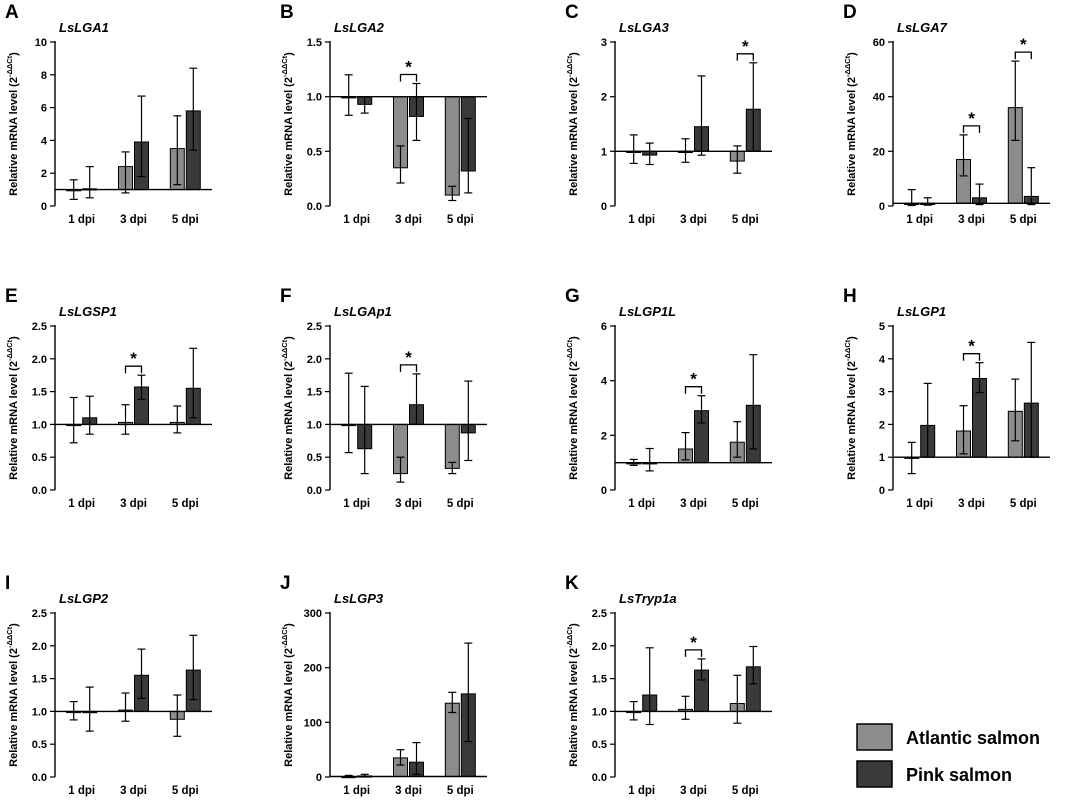 The width and height of the screenshot is (1065, 802). I want to click on panel-letter-J: J, so click(285, 583).